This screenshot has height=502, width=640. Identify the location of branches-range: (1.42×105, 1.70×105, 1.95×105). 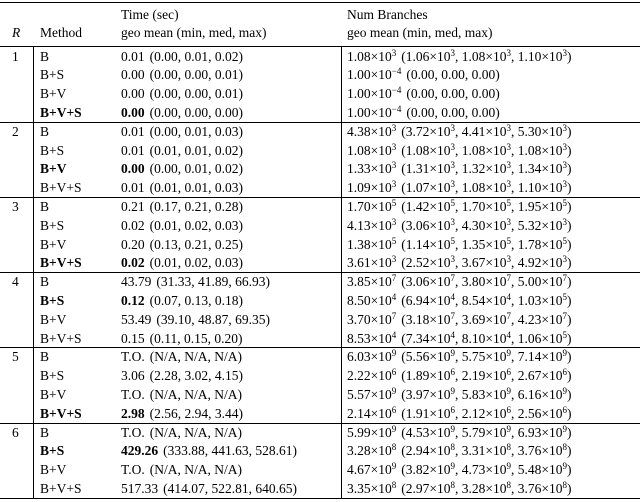
(486, 205).